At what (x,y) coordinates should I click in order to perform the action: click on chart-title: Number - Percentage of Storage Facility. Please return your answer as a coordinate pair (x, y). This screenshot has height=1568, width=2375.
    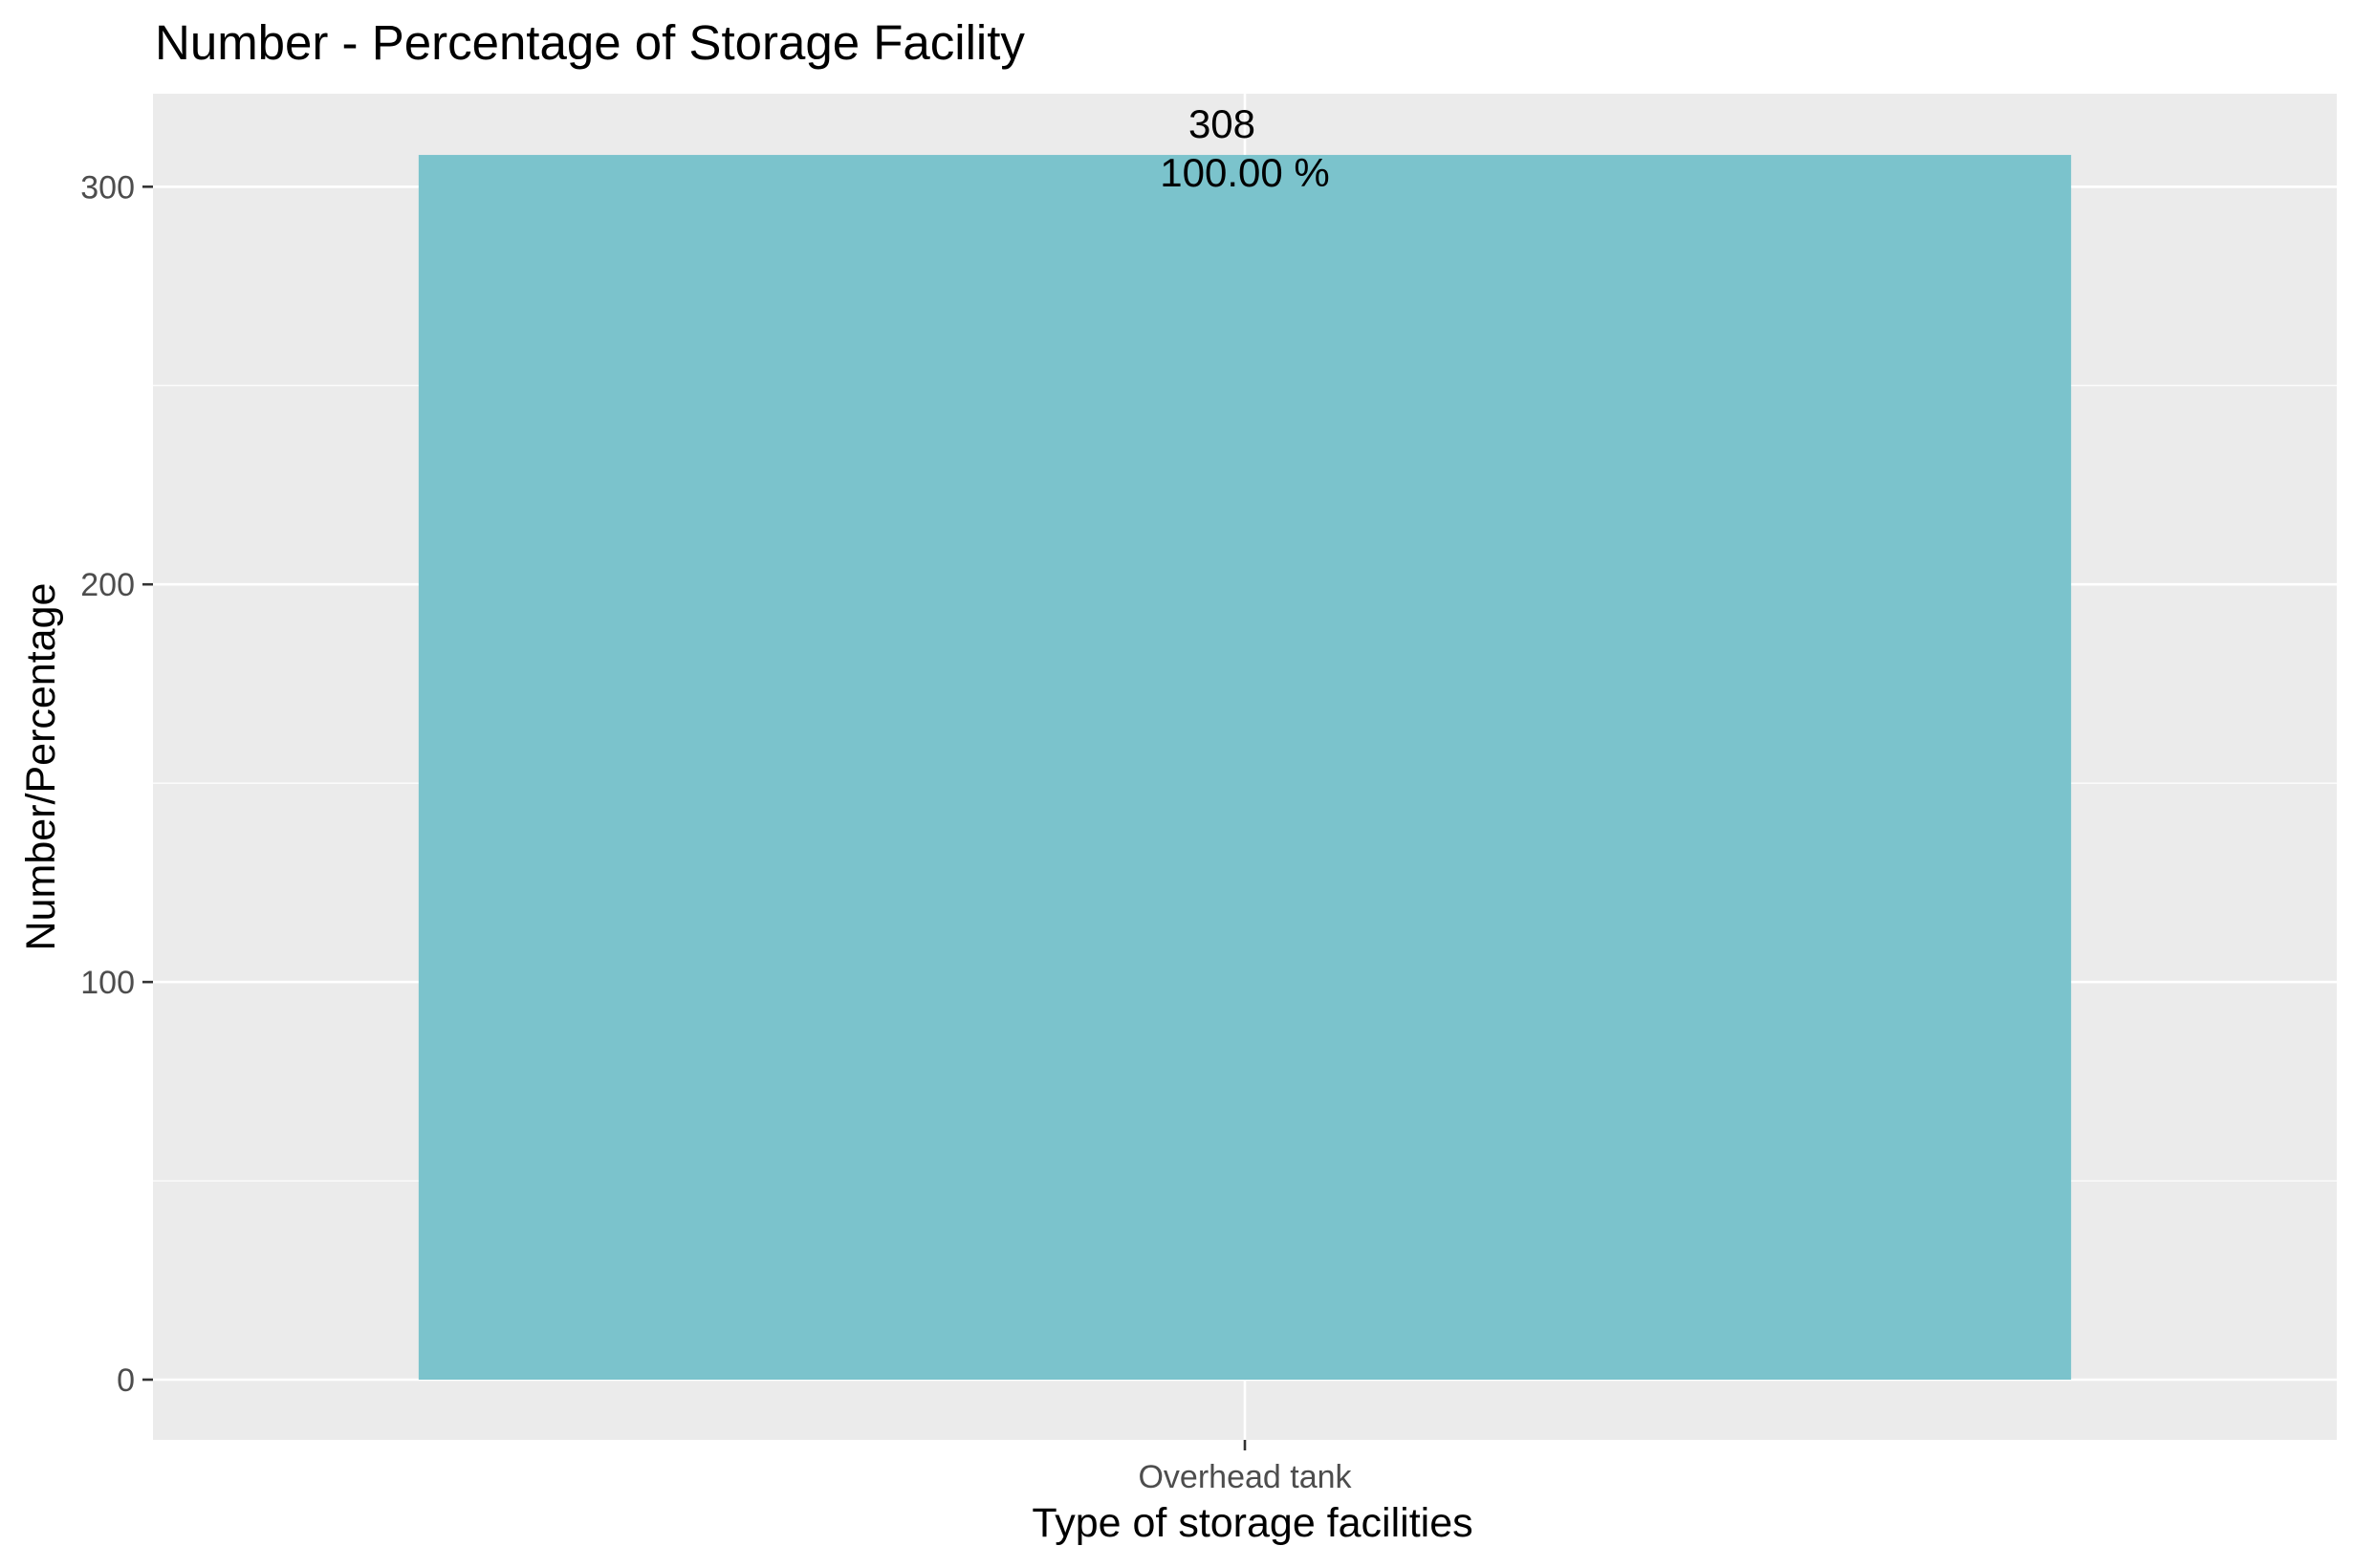
    Looking at the image, I should click on (590, 42).